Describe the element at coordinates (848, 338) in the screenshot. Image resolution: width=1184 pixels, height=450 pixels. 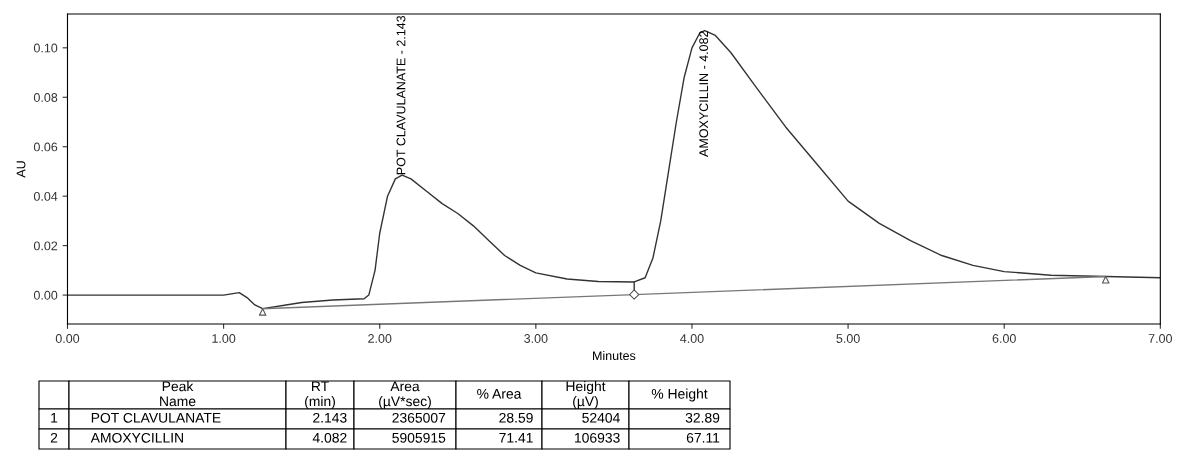
I see `x-tick-label: 5.00` at that location.